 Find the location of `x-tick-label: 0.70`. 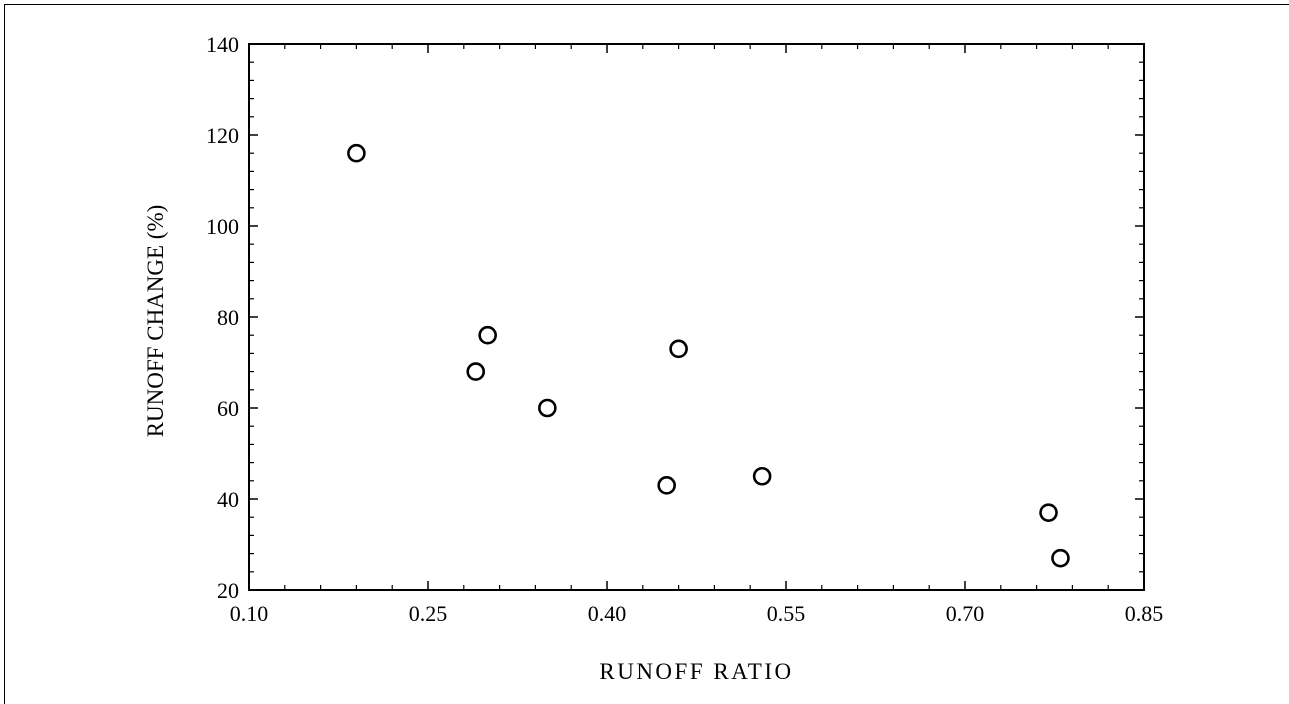

x-tick-label: 0.70 is located at coordinates (965, 613).